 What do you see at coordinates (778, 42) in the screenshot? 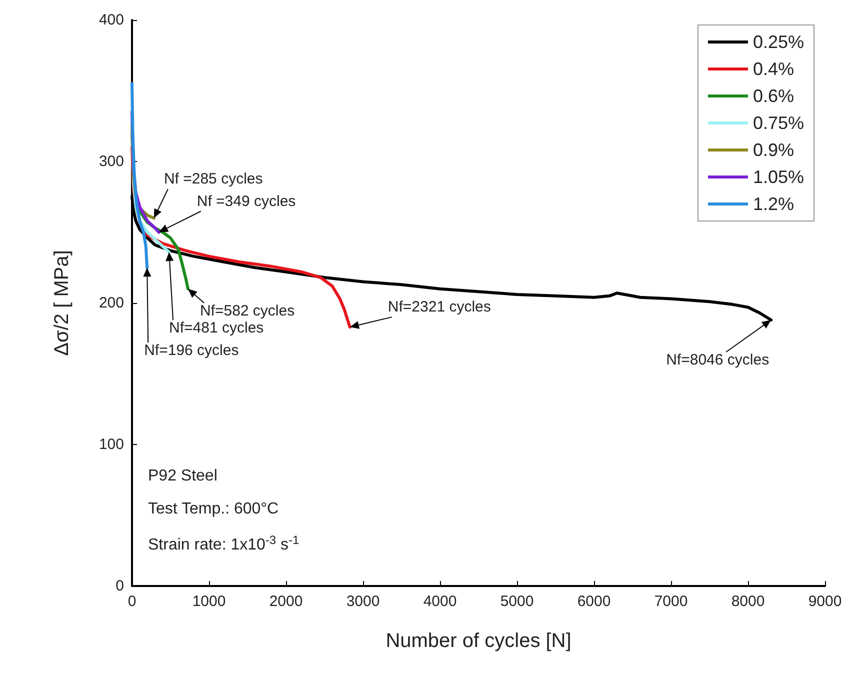
I see `legend-label: 0.25%` at bounding box center [778, 42].